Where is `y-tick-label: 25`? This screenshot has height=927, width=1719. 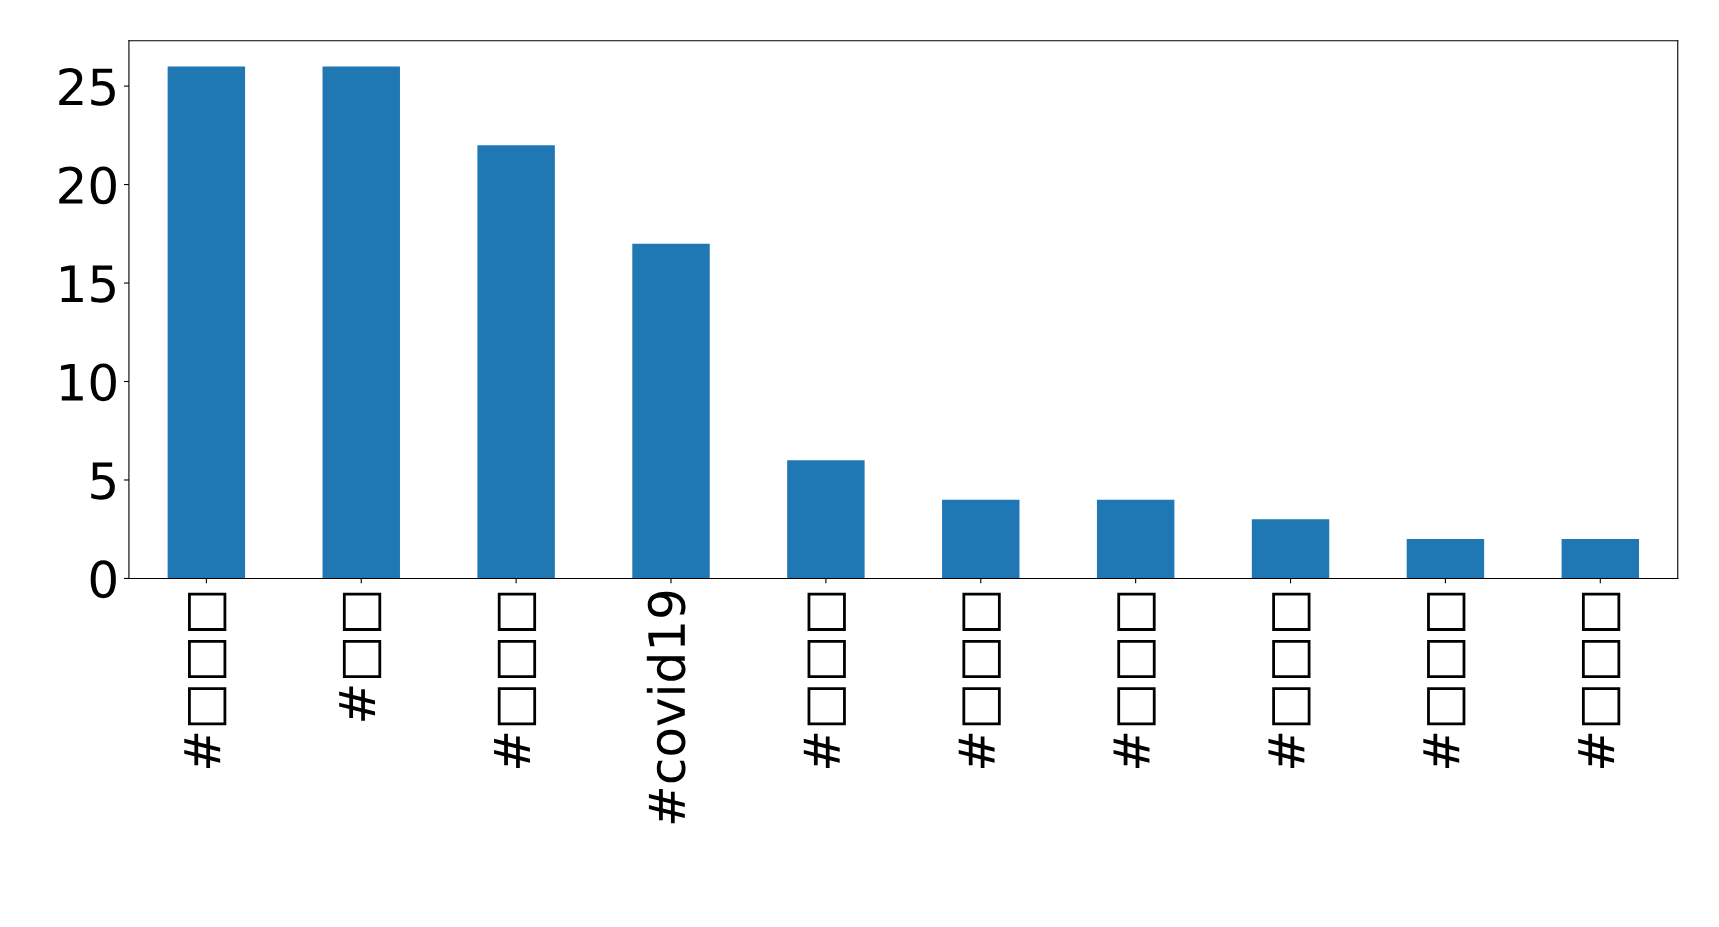
y-tick-label: 25 is located at coordinates (87, 86).